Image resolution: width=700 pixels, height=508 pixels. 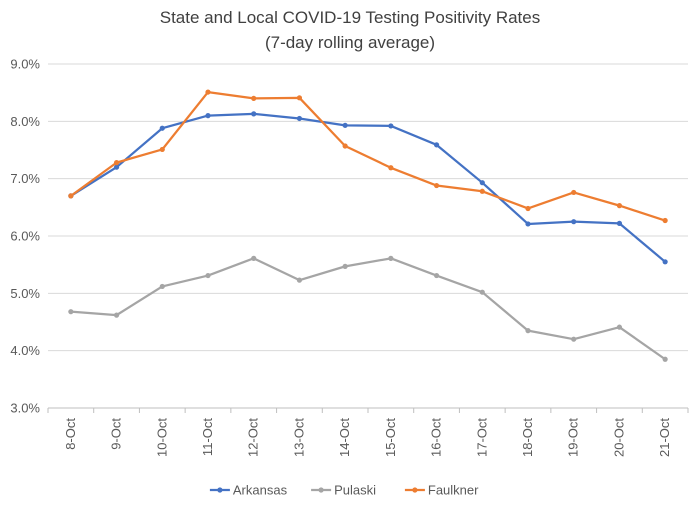 What do you see at coordinates (350, 42) in the screenshot?
I see `chart-subtitle: (7-day rolling average)` at bounding box center [350, 42].